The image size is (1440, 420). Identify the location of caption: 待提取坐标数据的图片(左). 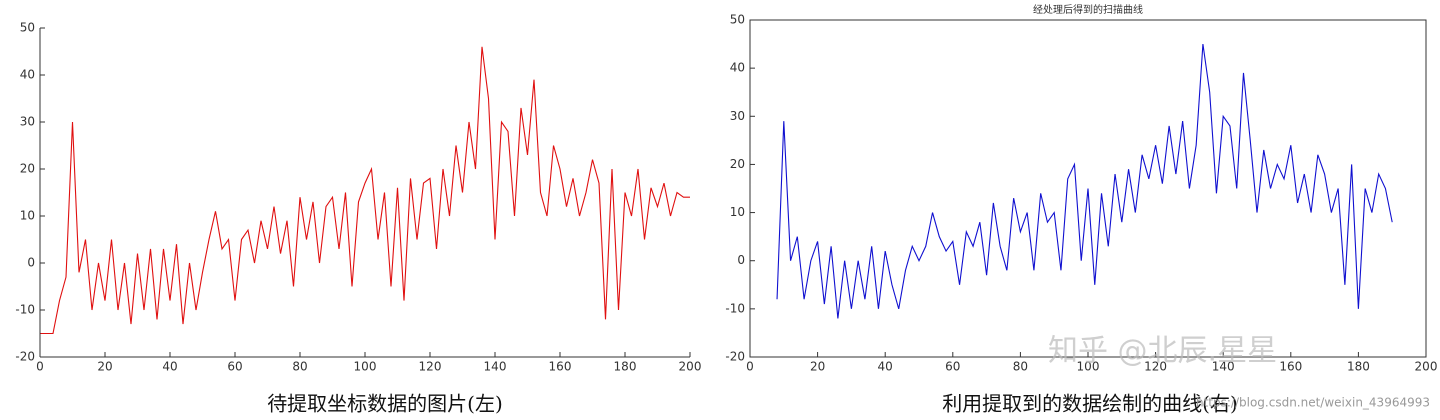
(385, 404).